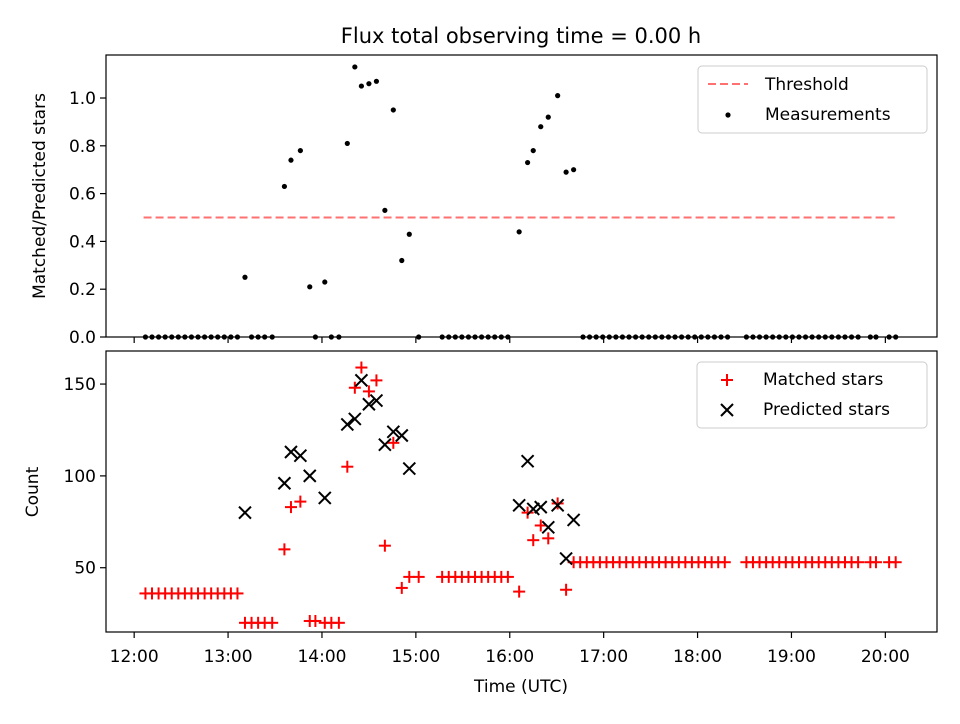 The height and width of the screenshot is (724, 960). Describe the element at coordinates (812, 99) in the screenshot. I see `ratio-legend: Threshold Measurements` at that location.